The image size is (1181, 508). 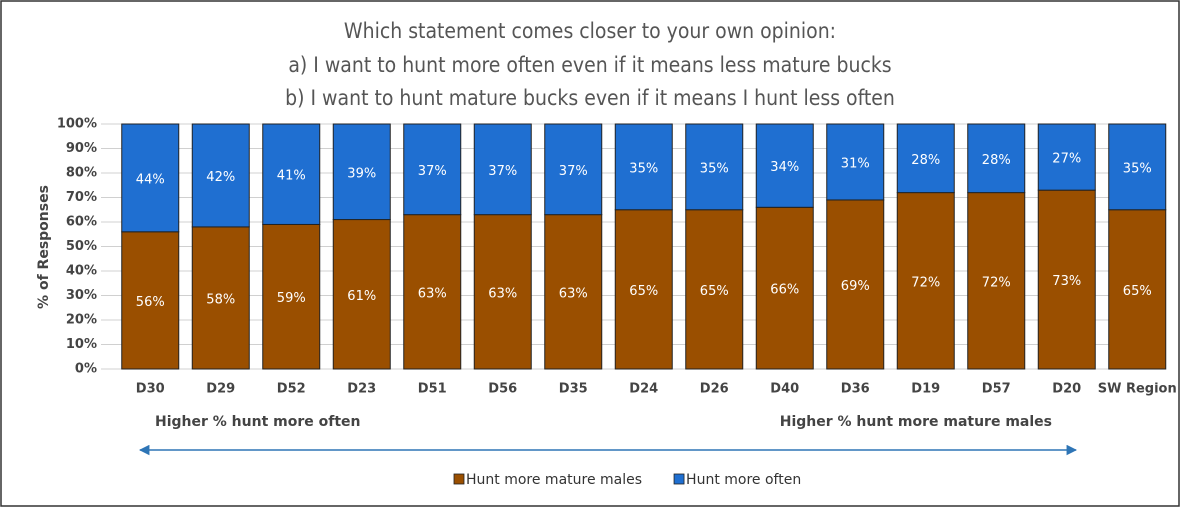 I want to click on data-label: 39%, so click(x=361, y=173).